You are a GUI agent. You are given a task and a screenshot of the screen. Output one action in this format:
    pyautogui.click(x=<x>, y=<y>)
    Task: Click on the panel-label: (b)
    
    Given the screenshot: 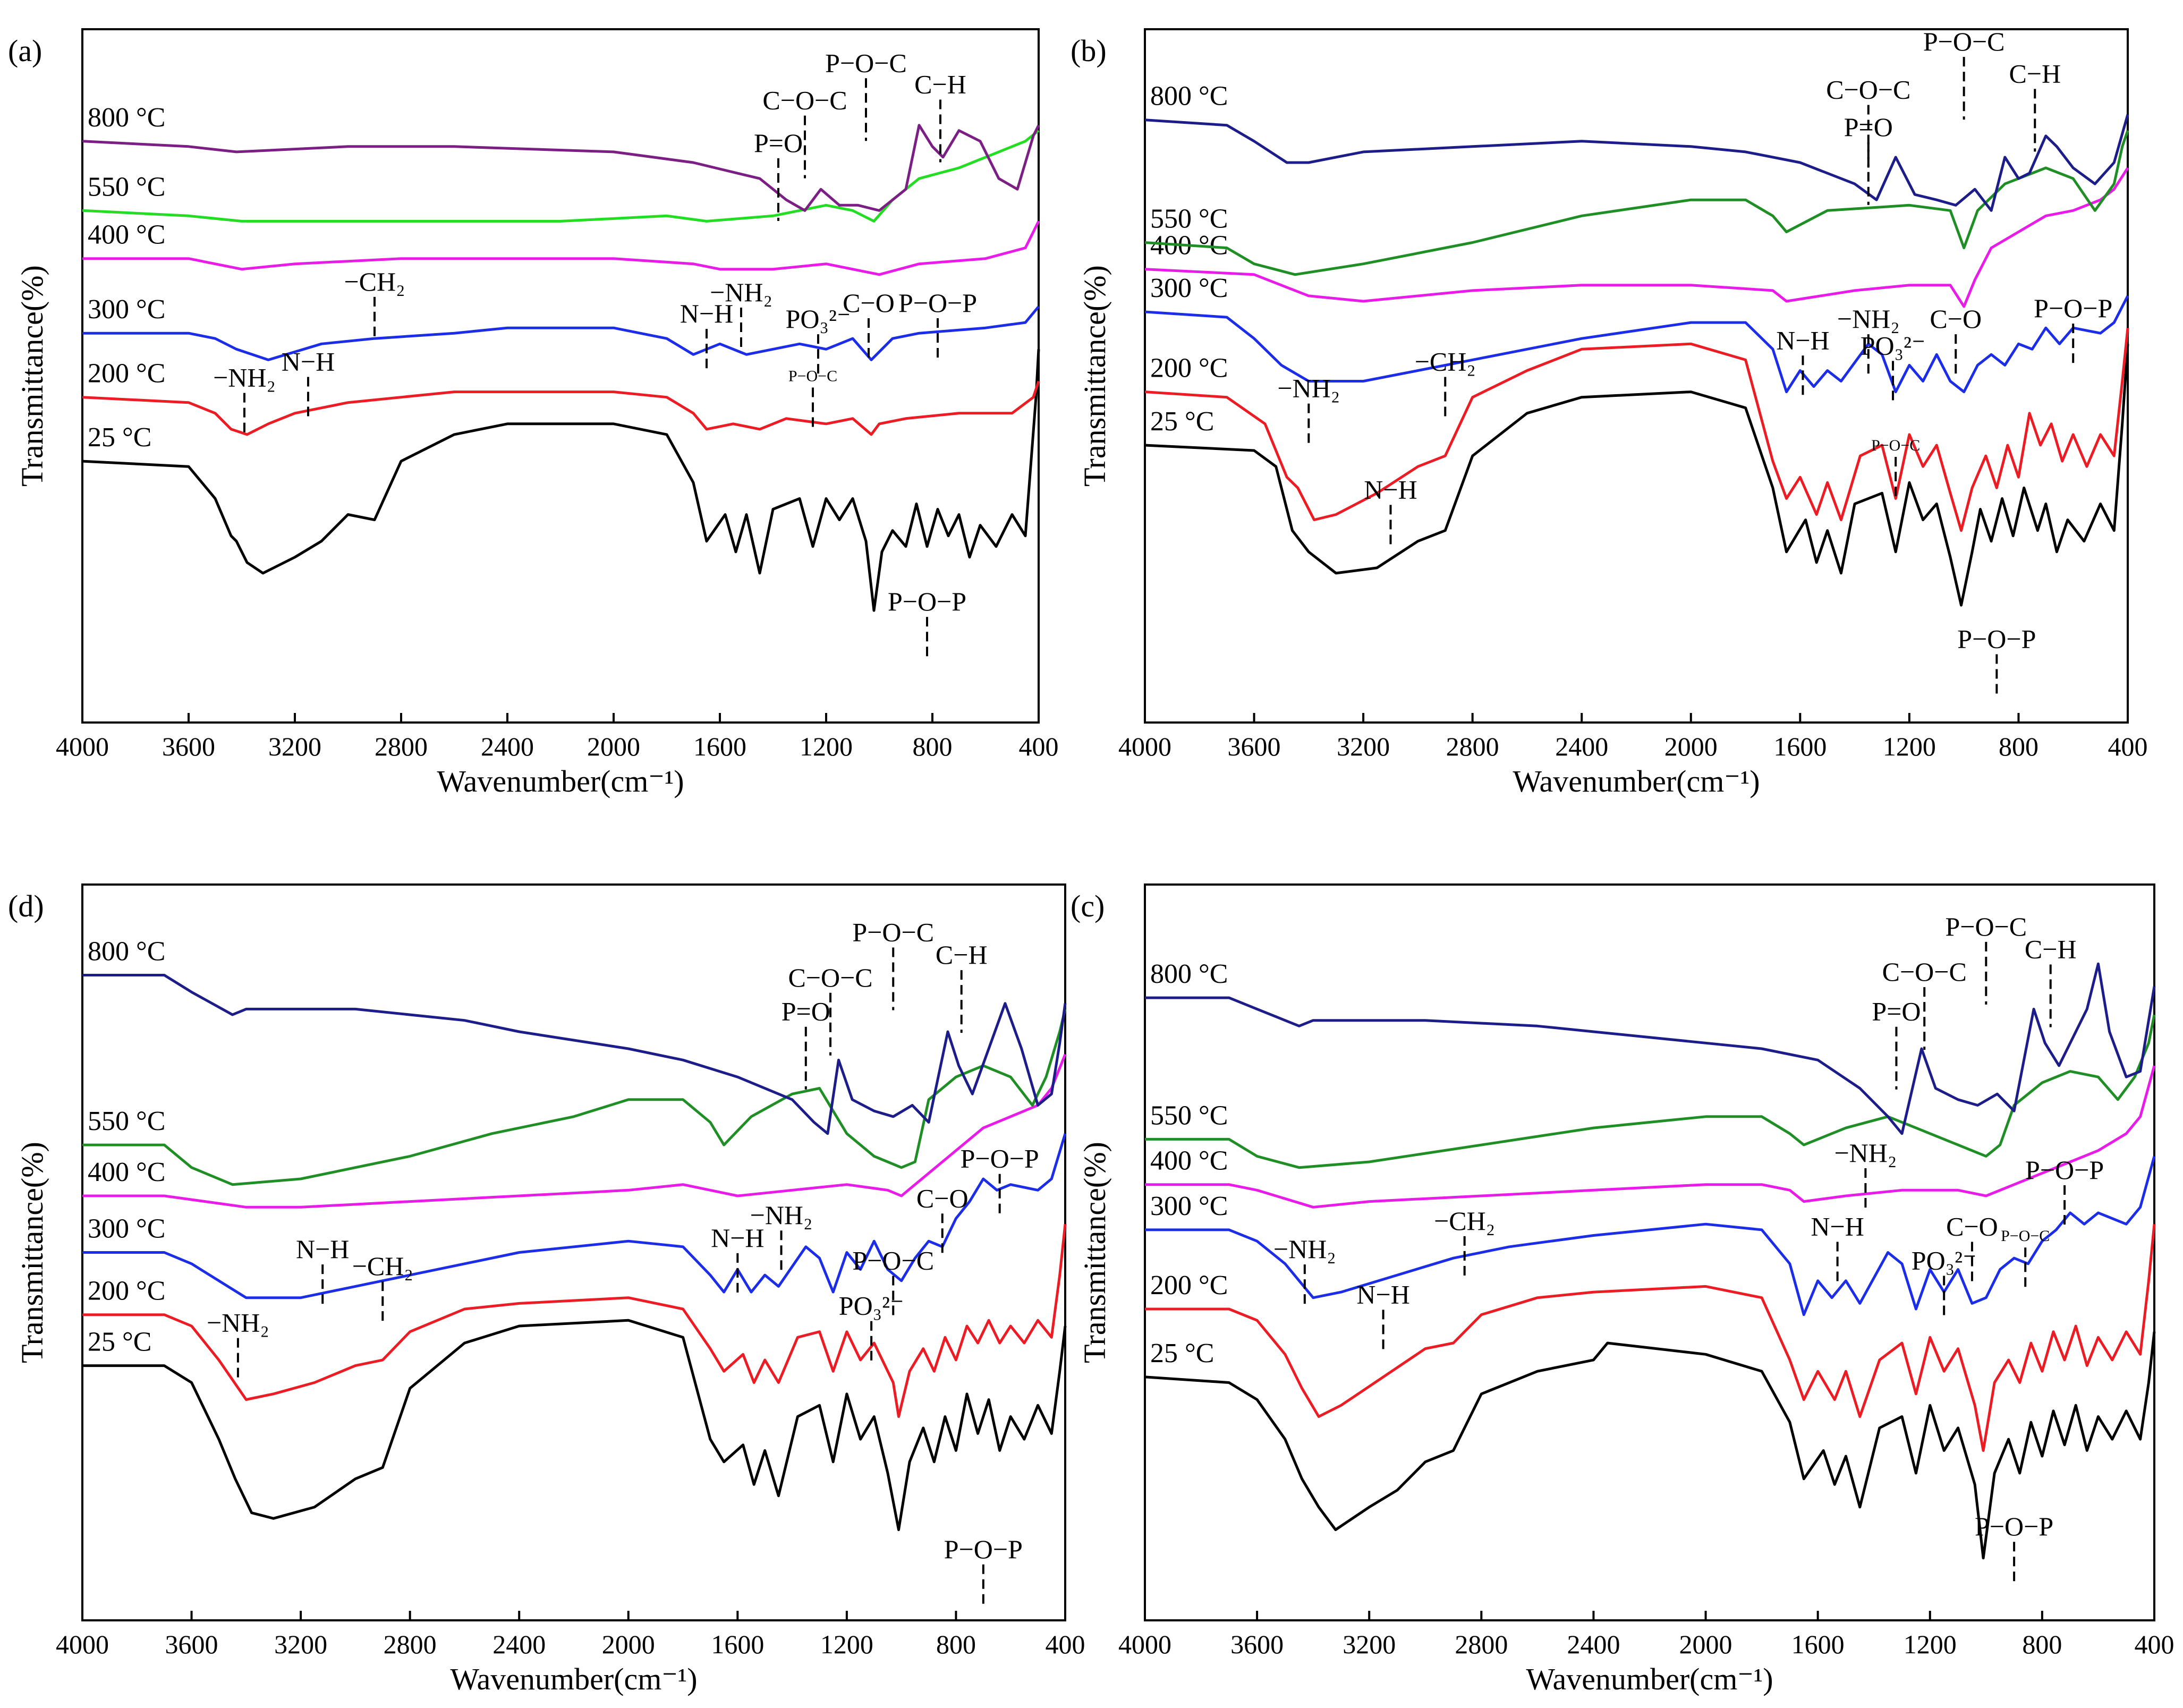 What is the action you would take?
    pyautogui.click(x=1089, y=50)
    